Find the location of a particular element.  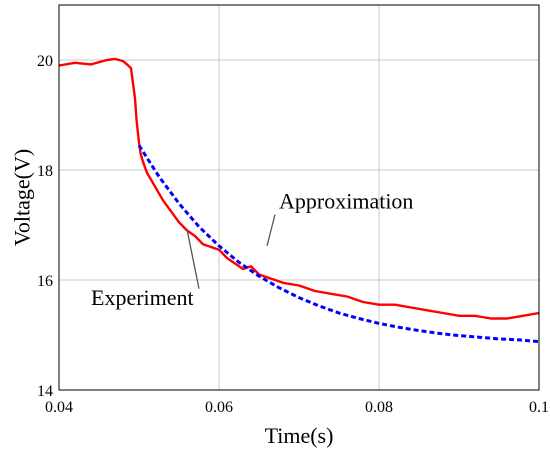

y-axis-ticks: 14 16 18 20 is located at coordinates (45, 226).